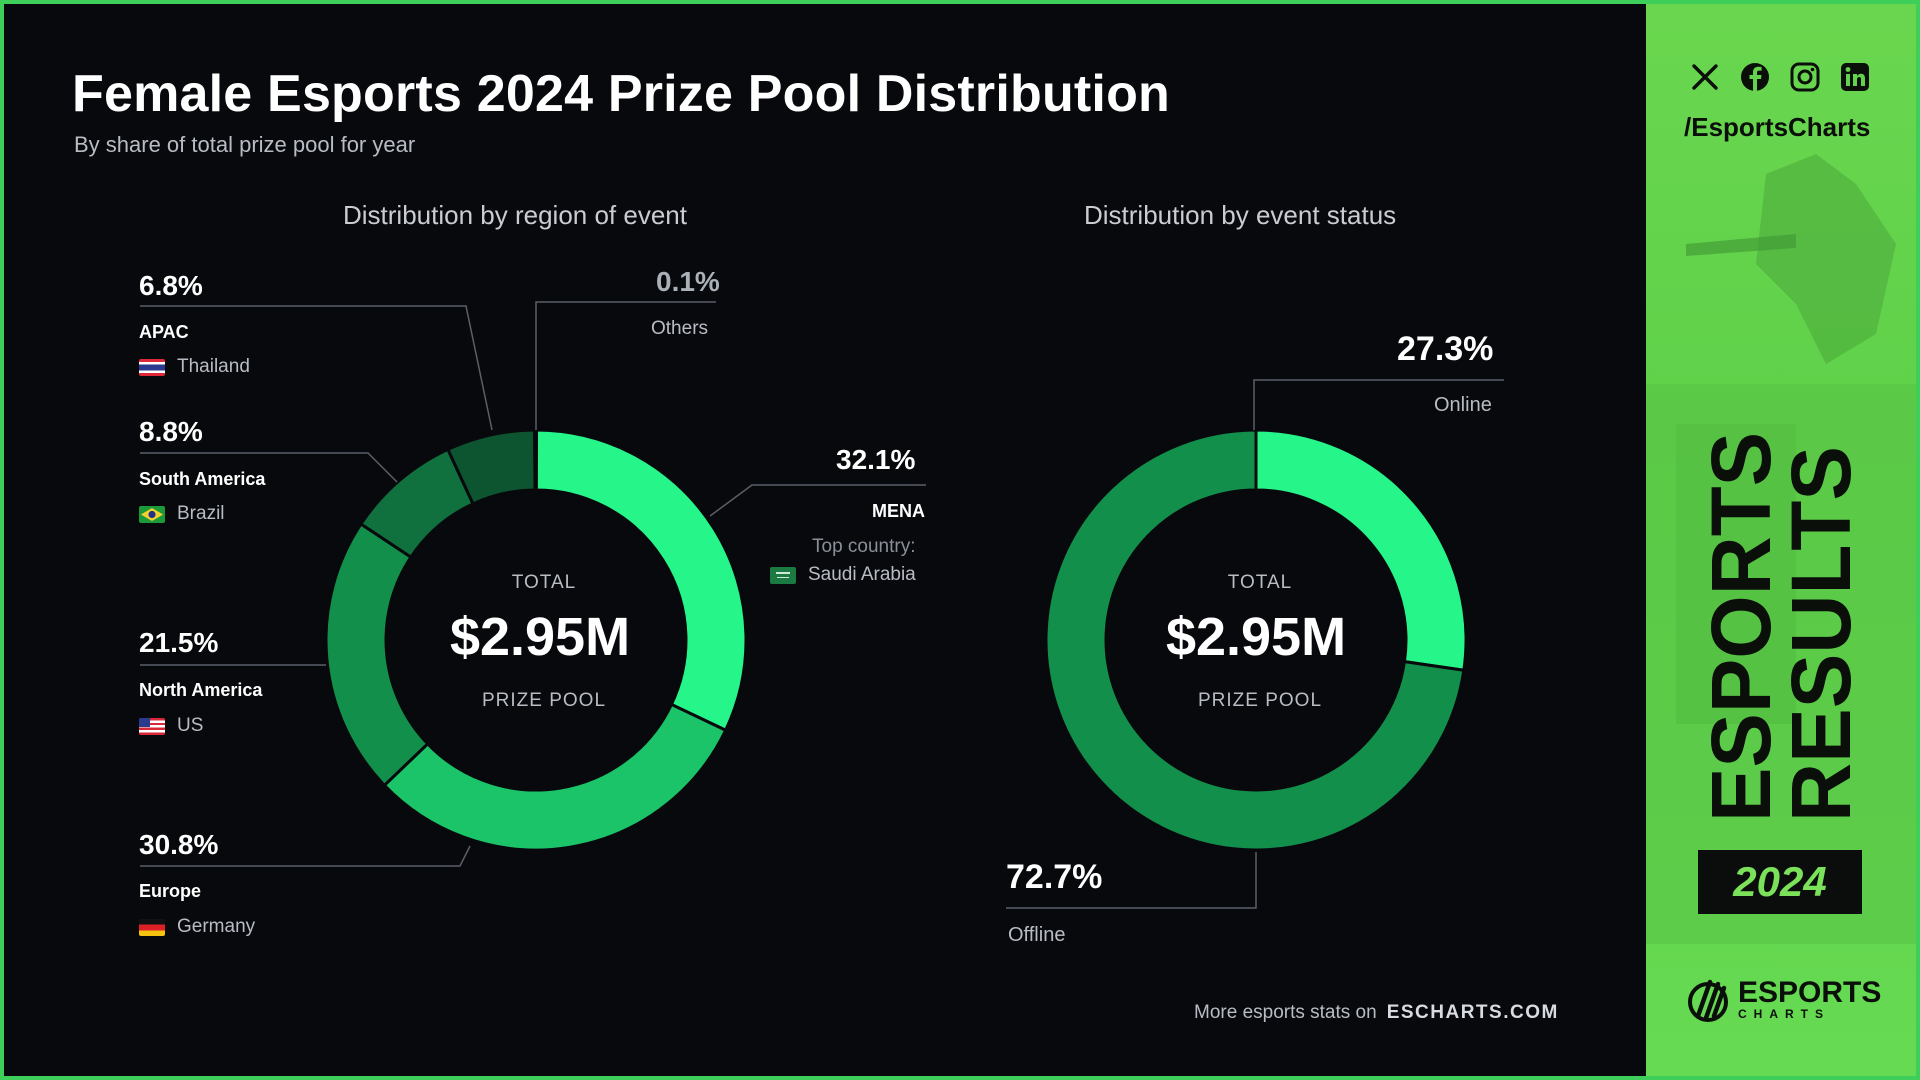 The image size is (1920, 1080). Describe the element at coordinates (152, 927) in the screenshot. I see `germany-flag-icon` at that location.